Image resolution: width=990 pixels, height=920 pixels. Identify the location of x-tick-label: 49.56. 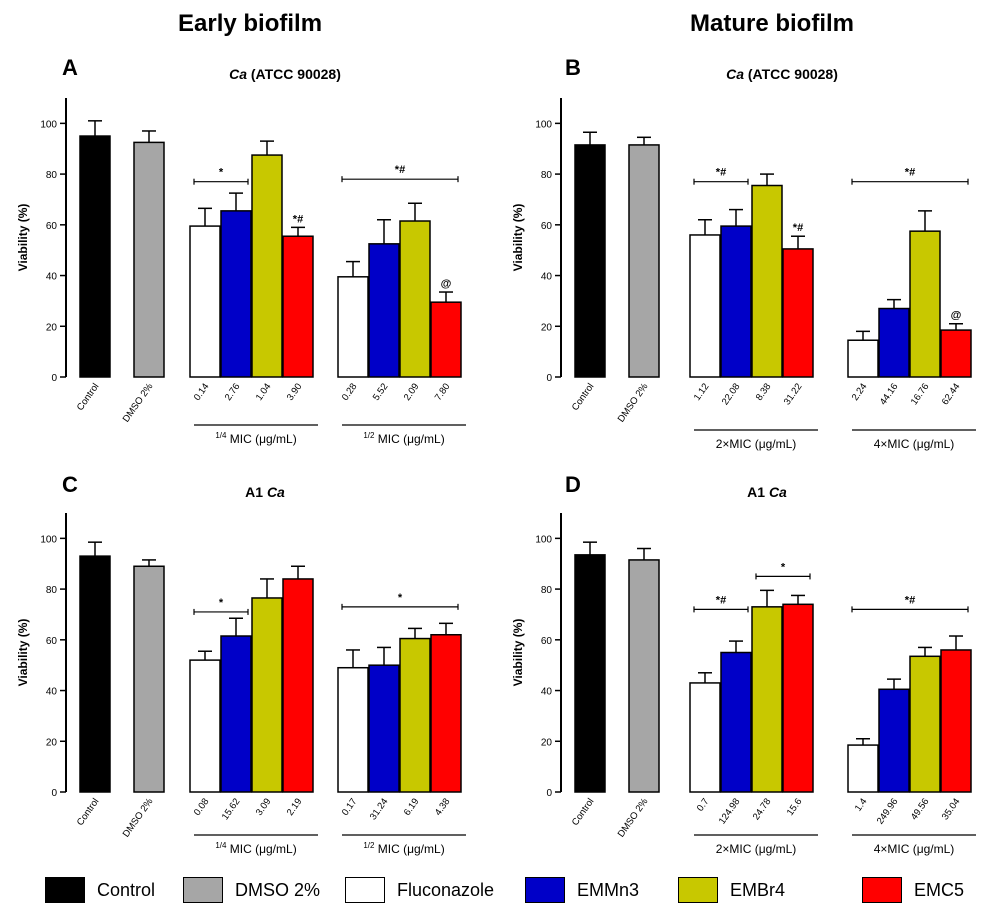
(920, 809).